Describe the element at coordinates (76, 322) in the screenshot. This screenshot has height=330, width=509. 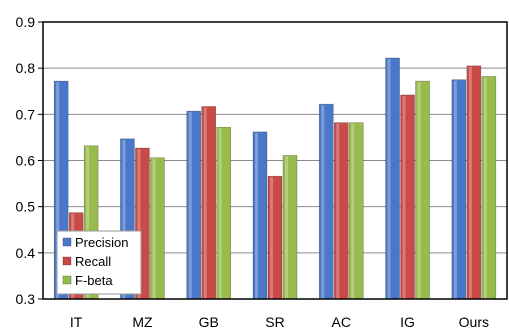
I see `x-tick-label: IT` at that location.